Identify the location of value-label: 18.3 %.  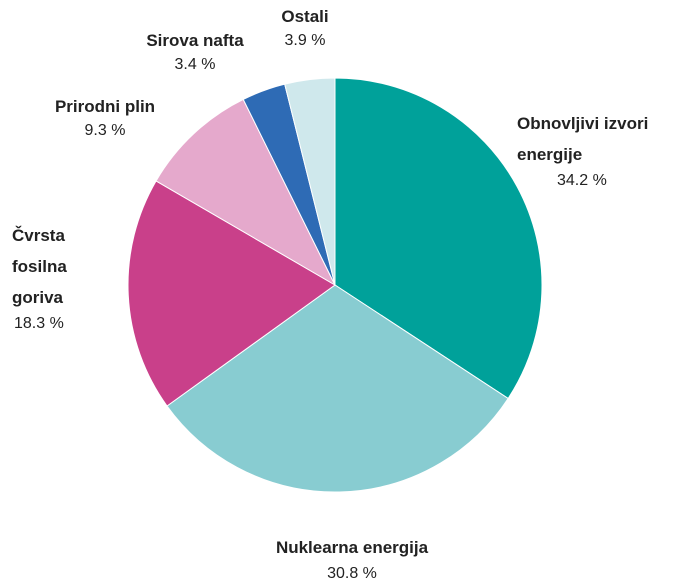
(39, 323).